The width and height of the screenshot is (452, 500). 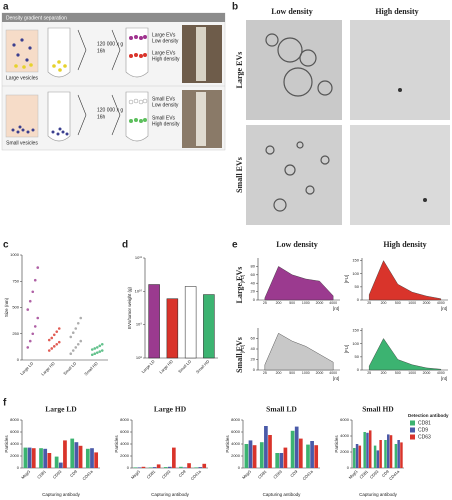 I want to click on x-tick-label: 500, so click(x=398, y=303).